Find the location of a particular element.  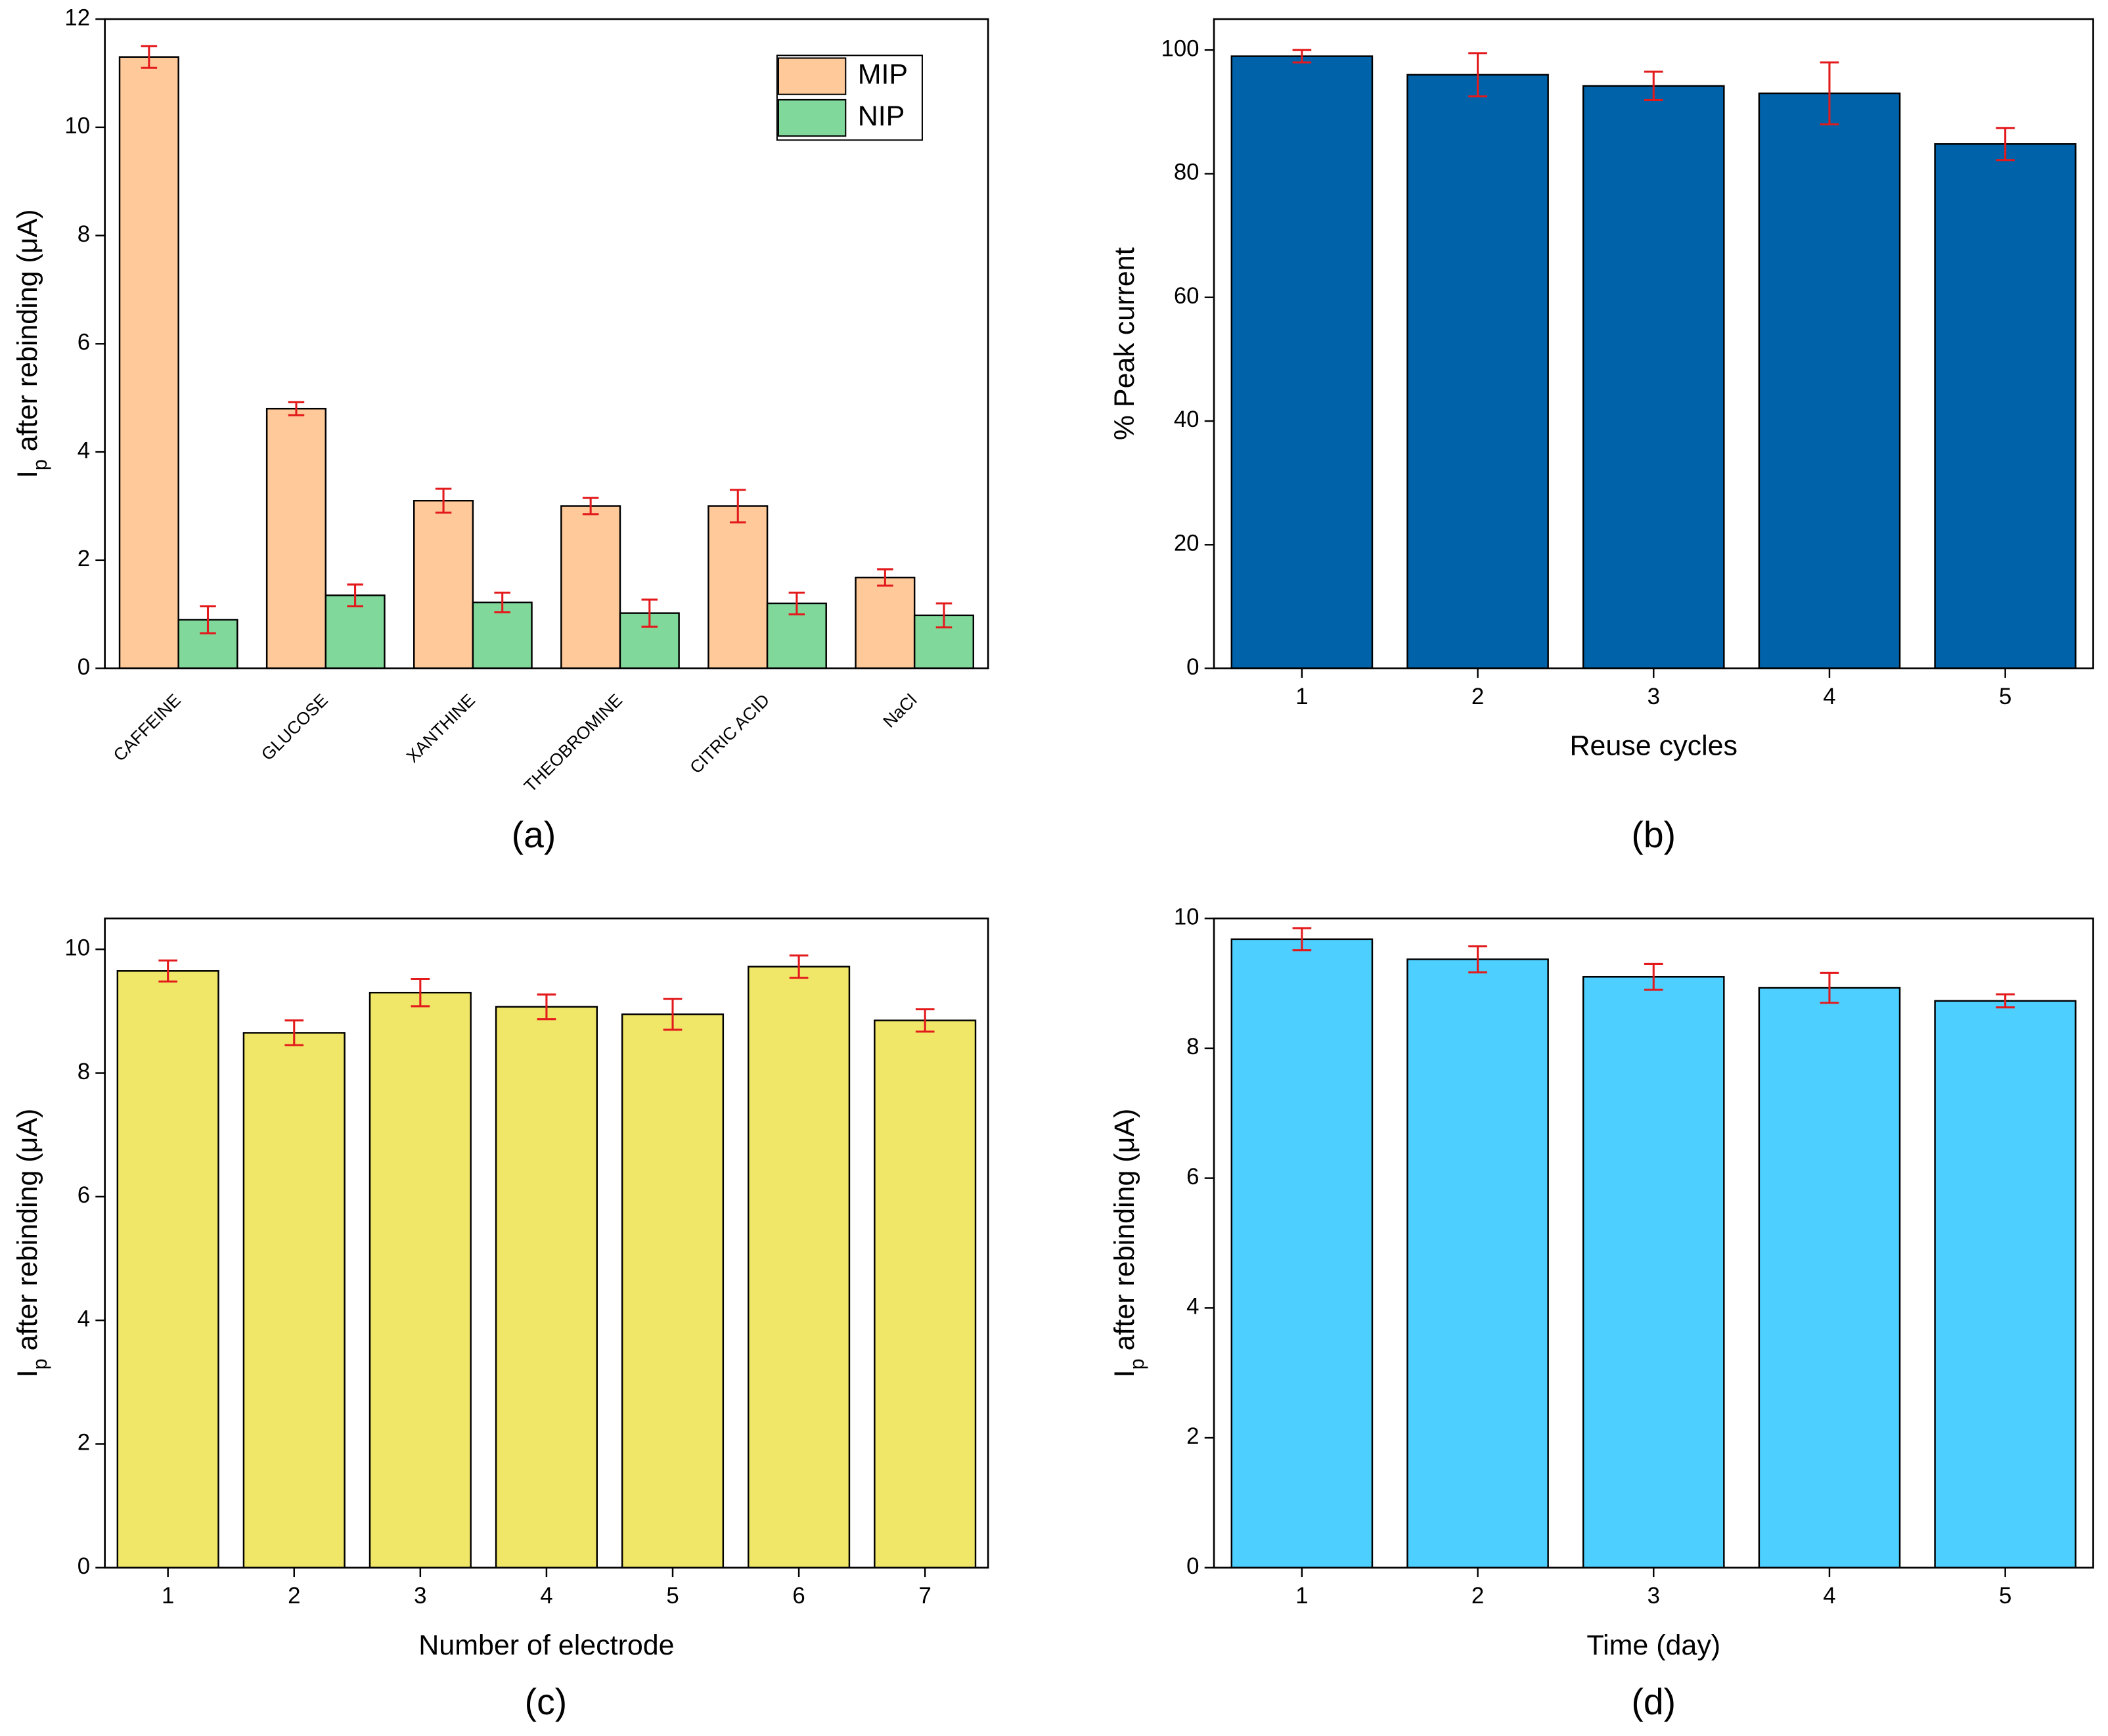

x-tick-label: 7 is located at coordinates (925, 1596).